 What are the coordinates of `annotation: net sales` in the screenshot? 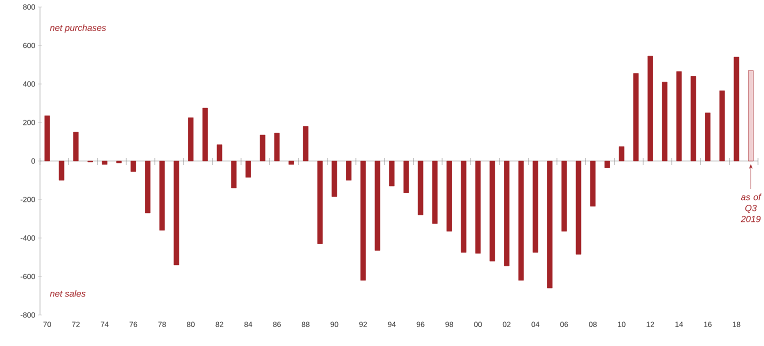 It's located at (68, 293).